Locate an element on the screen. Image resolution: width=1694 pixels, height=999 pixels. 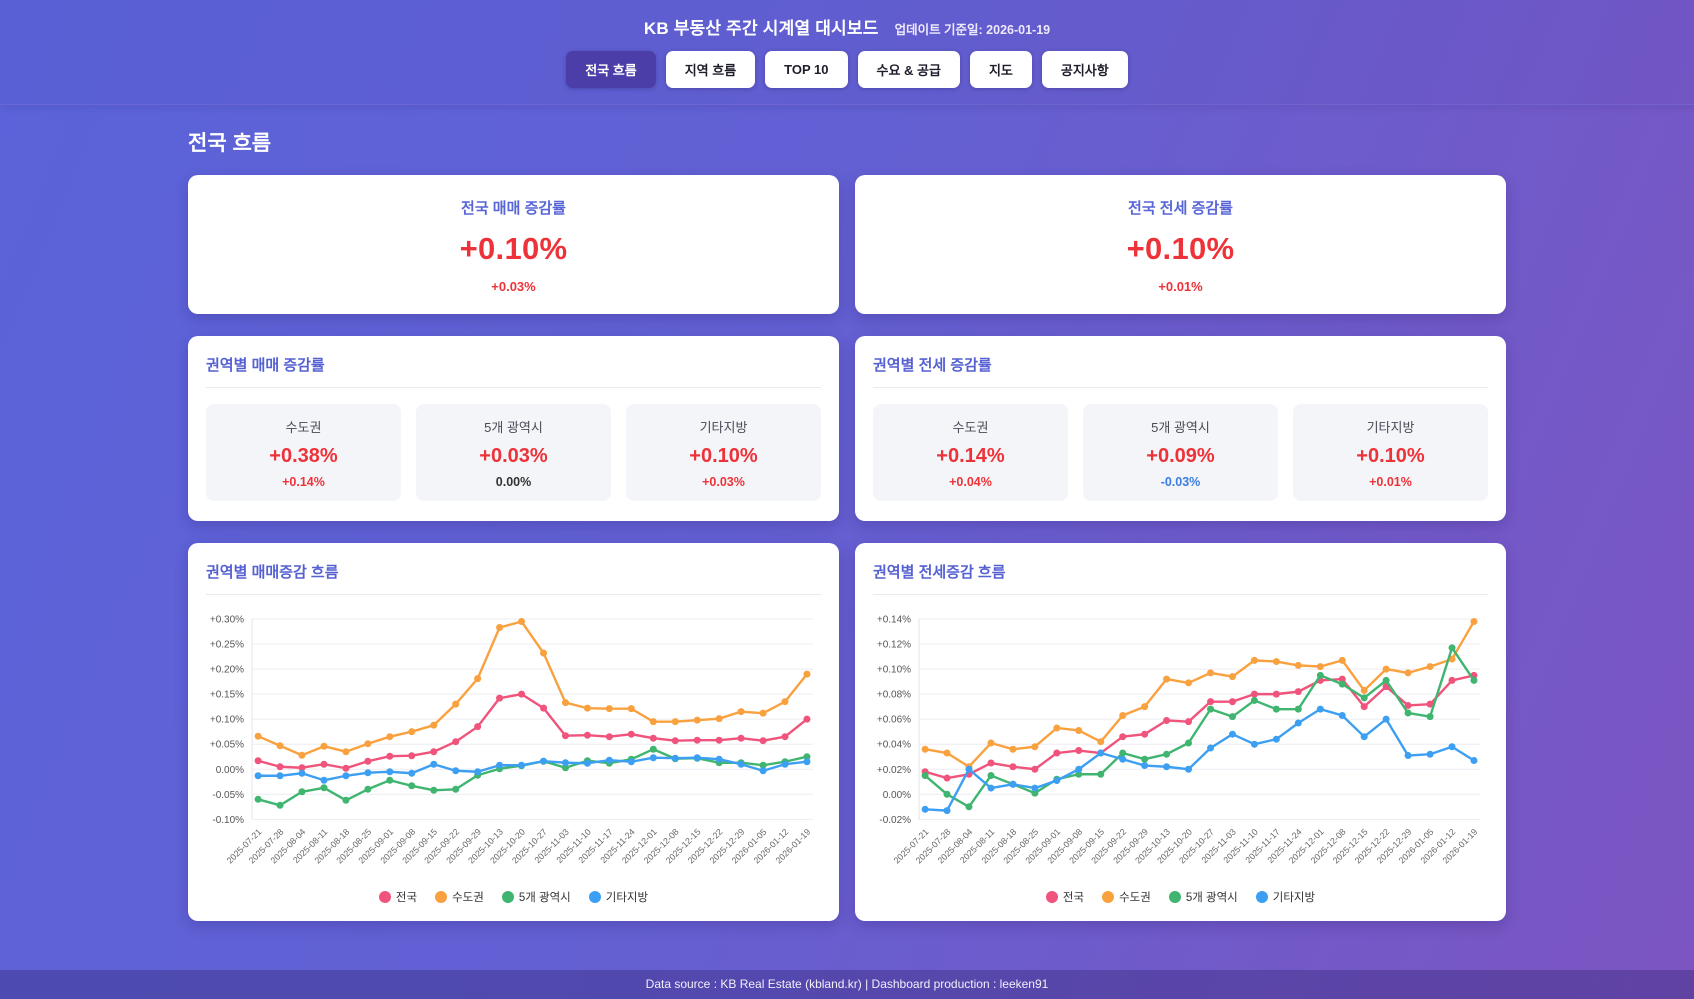
region-item-sudogwon: 수도권 +0.14% +0.04% is located at coordinates (970, 452).